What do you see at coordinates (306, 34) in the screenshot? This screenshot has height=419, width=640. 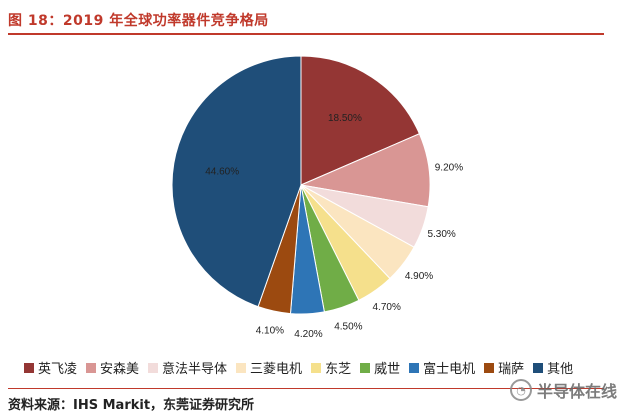 I see `title-divider` at bounding box center [306, 34].